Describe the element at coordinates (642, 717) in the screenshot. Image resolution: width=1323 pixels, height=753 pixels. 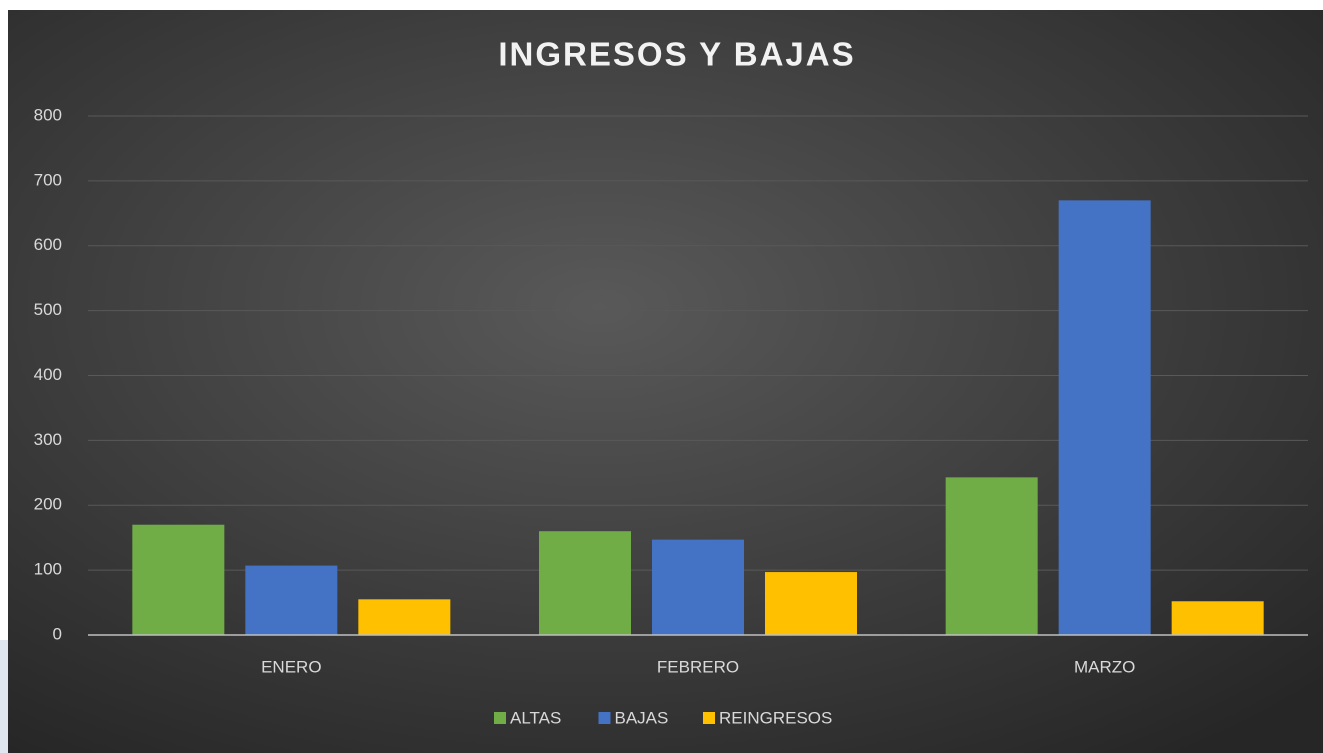
I see `legend-label: BAJAS` at that location.